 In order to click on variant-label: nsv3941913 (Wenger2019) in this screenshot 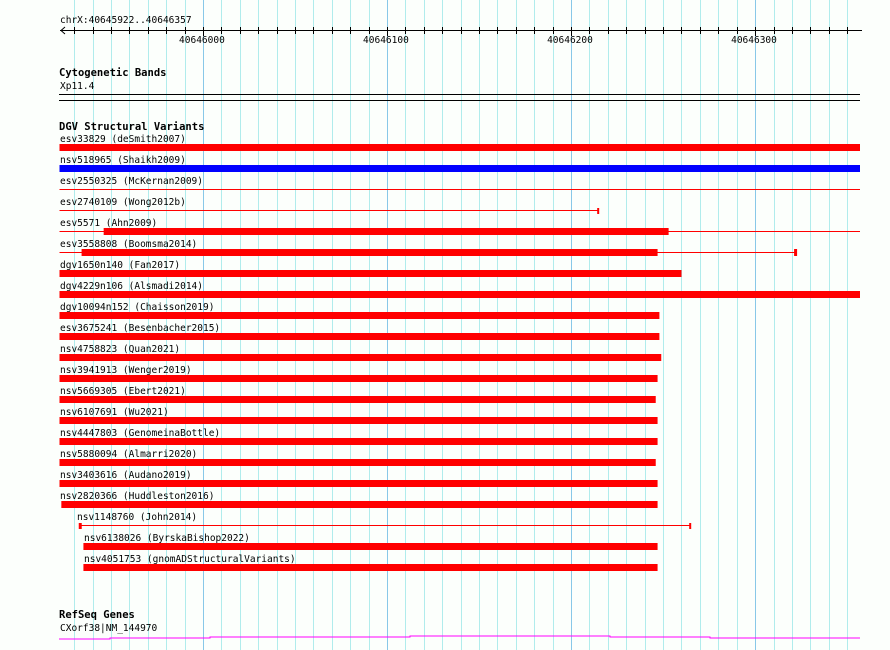, I will do `click(126, 370)`.